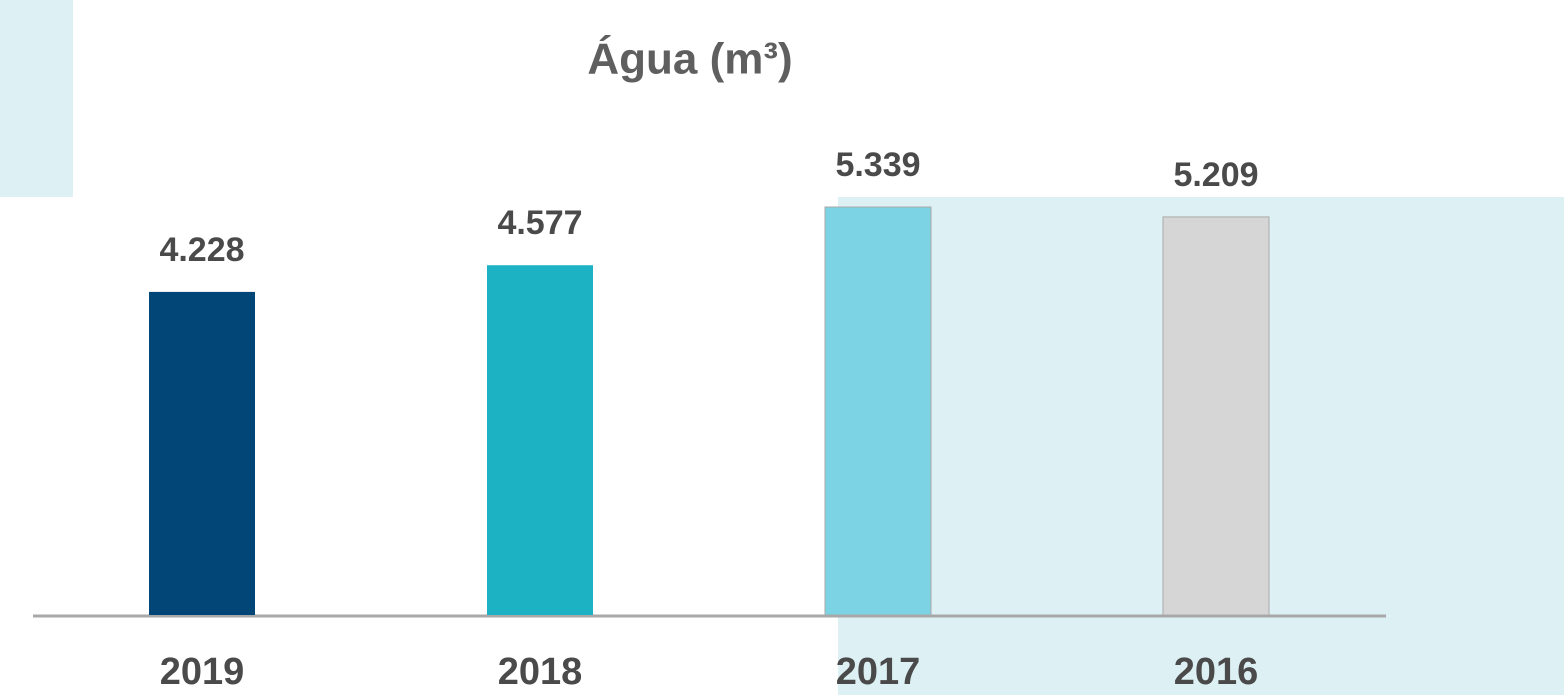 The width and height of the screenshot is (1564, 695). Describe the element at coordinates (540, 672) in the screenshot. I see `x-tick-label: 2018` at that location.